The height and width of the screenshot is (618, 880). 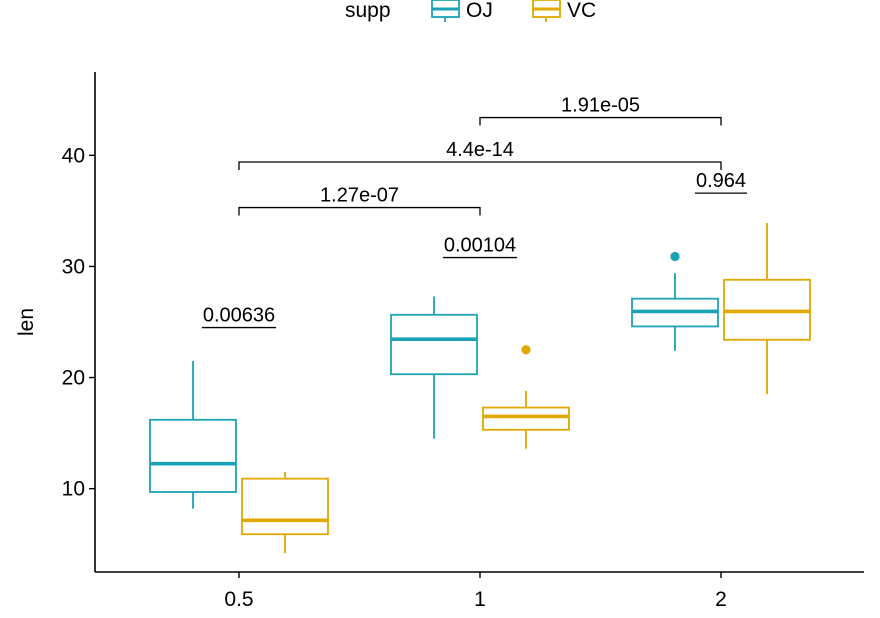 What do you see at coordinates (479, 11) in the screenshot?
I see `legend-label-oj: OJ` at bounding box center [479, 11].